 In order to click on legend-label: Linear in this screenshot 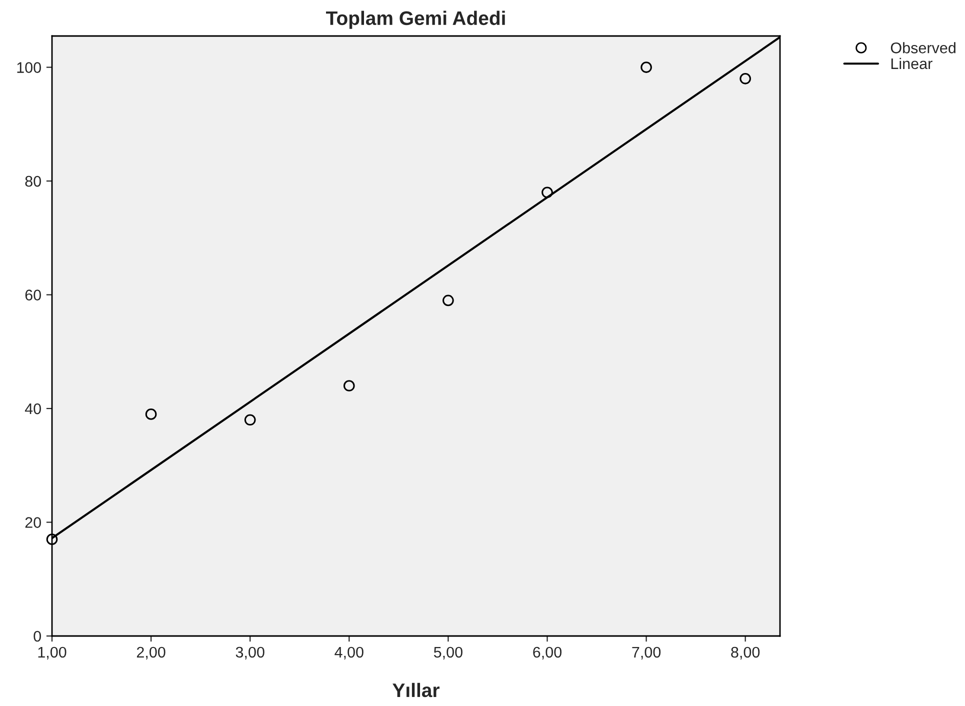, I will do `click(911, 64)`.